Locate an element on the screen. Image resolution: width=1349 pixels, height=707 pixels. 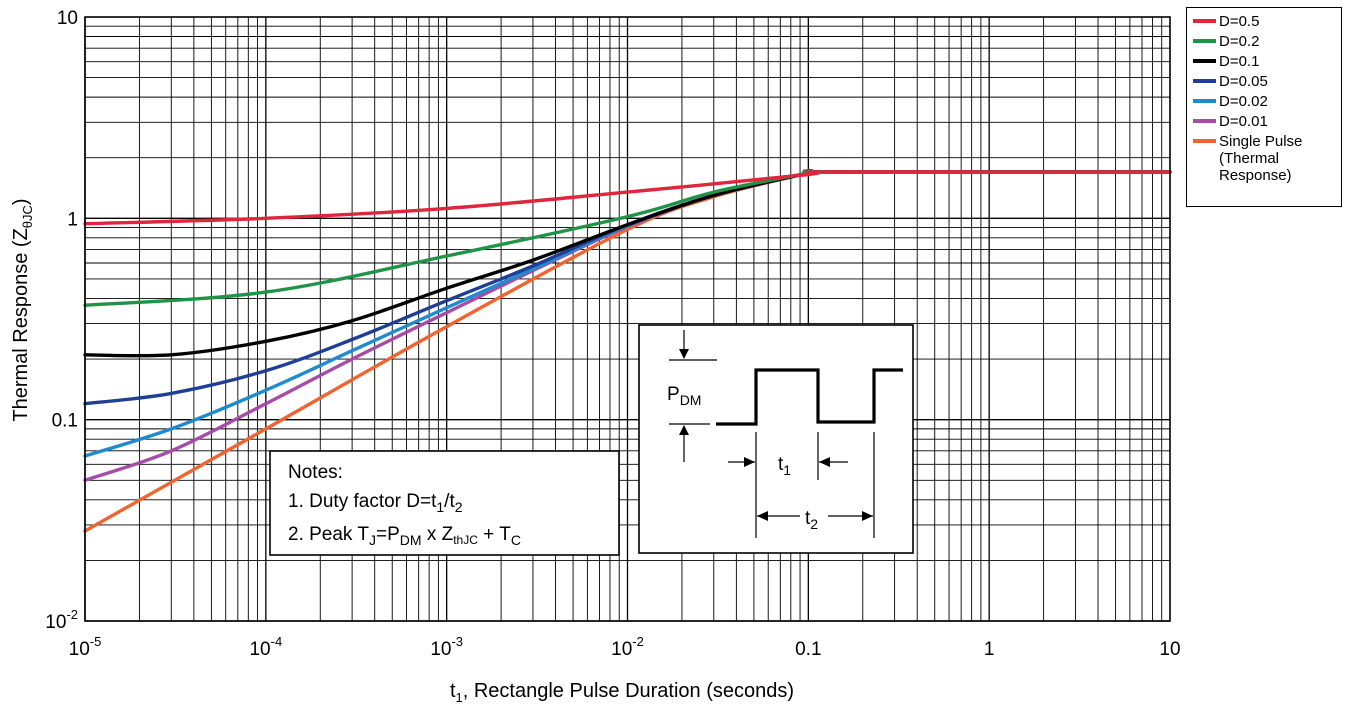
legend-item: D=0.1 is located at coordinates (1267, 63).